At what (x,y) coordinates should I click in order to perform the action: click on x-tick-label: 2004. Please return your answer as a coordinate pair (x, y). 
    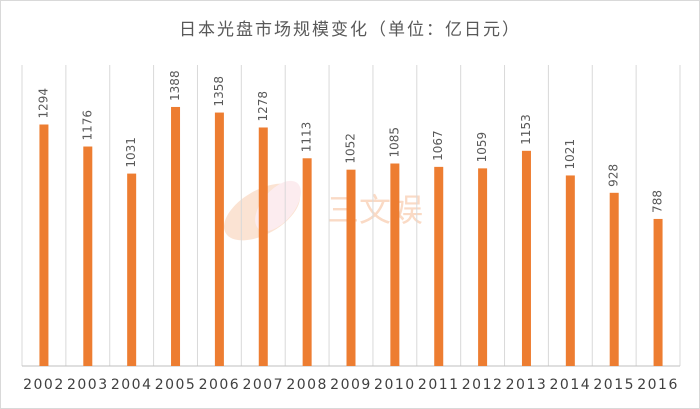
    Looking at the image, I should click on (132, 385).